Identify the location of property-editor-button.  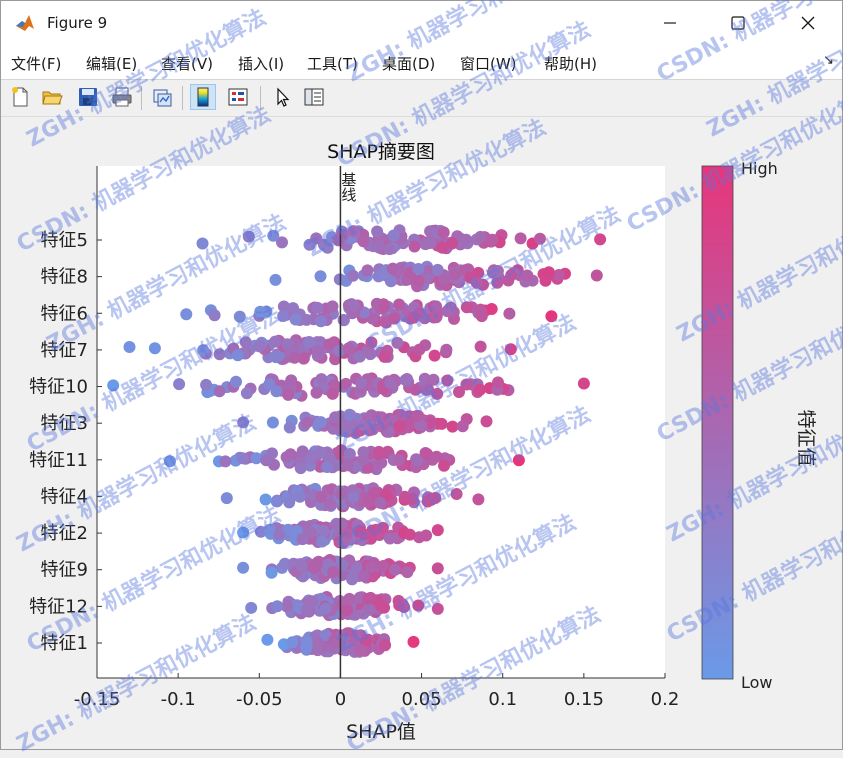
(314, 97).